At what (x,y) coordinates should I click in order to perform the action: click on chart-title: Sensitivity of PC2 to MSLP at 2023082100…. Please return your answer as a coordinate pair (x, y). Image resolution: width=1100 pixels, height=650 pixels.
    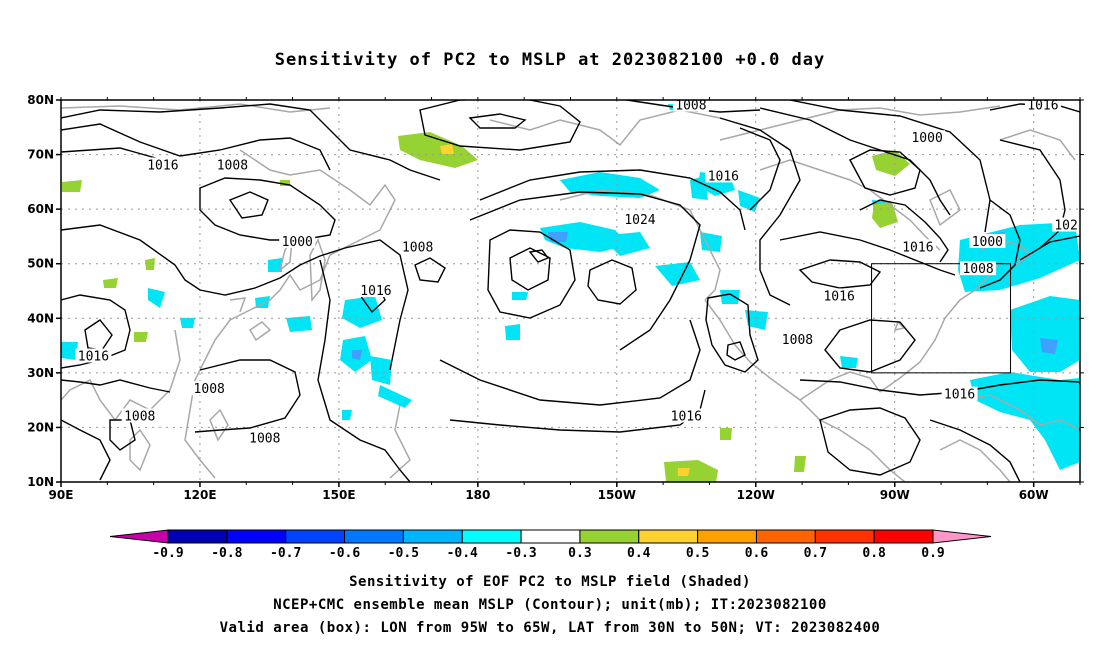
    Looking at the image, I should click on (550, 60).